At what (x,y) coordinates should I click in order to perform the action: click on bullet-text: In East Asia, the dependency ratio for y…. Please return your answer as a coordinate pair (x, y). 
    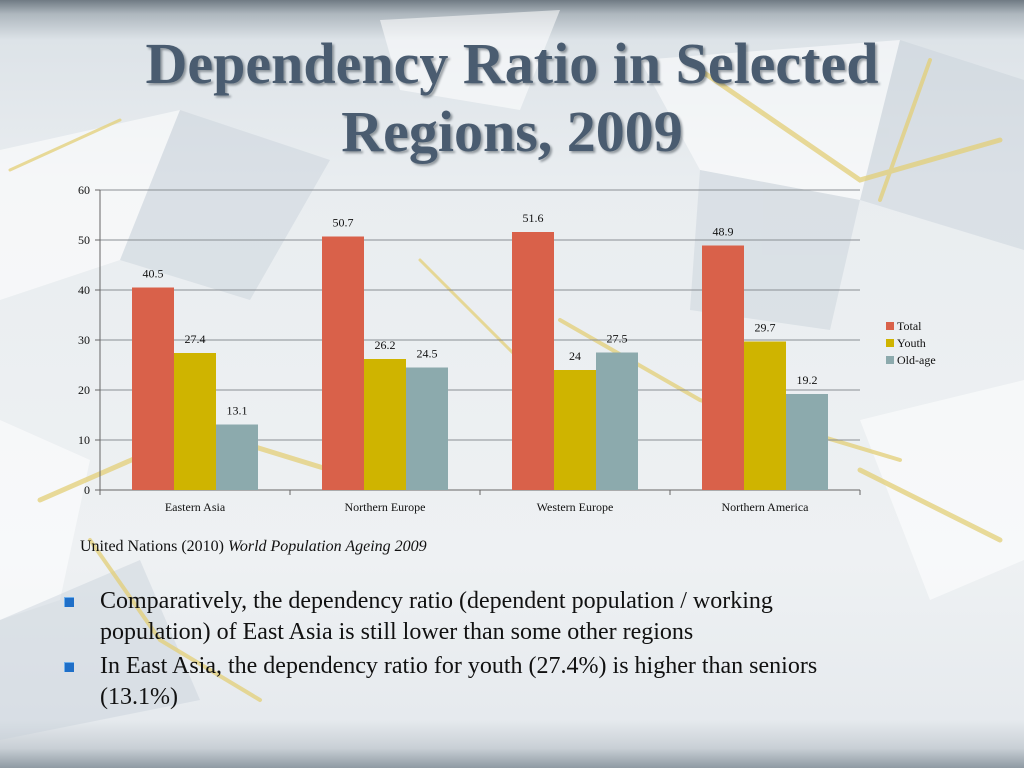
    Looking at the image, I should click on (459, 681).